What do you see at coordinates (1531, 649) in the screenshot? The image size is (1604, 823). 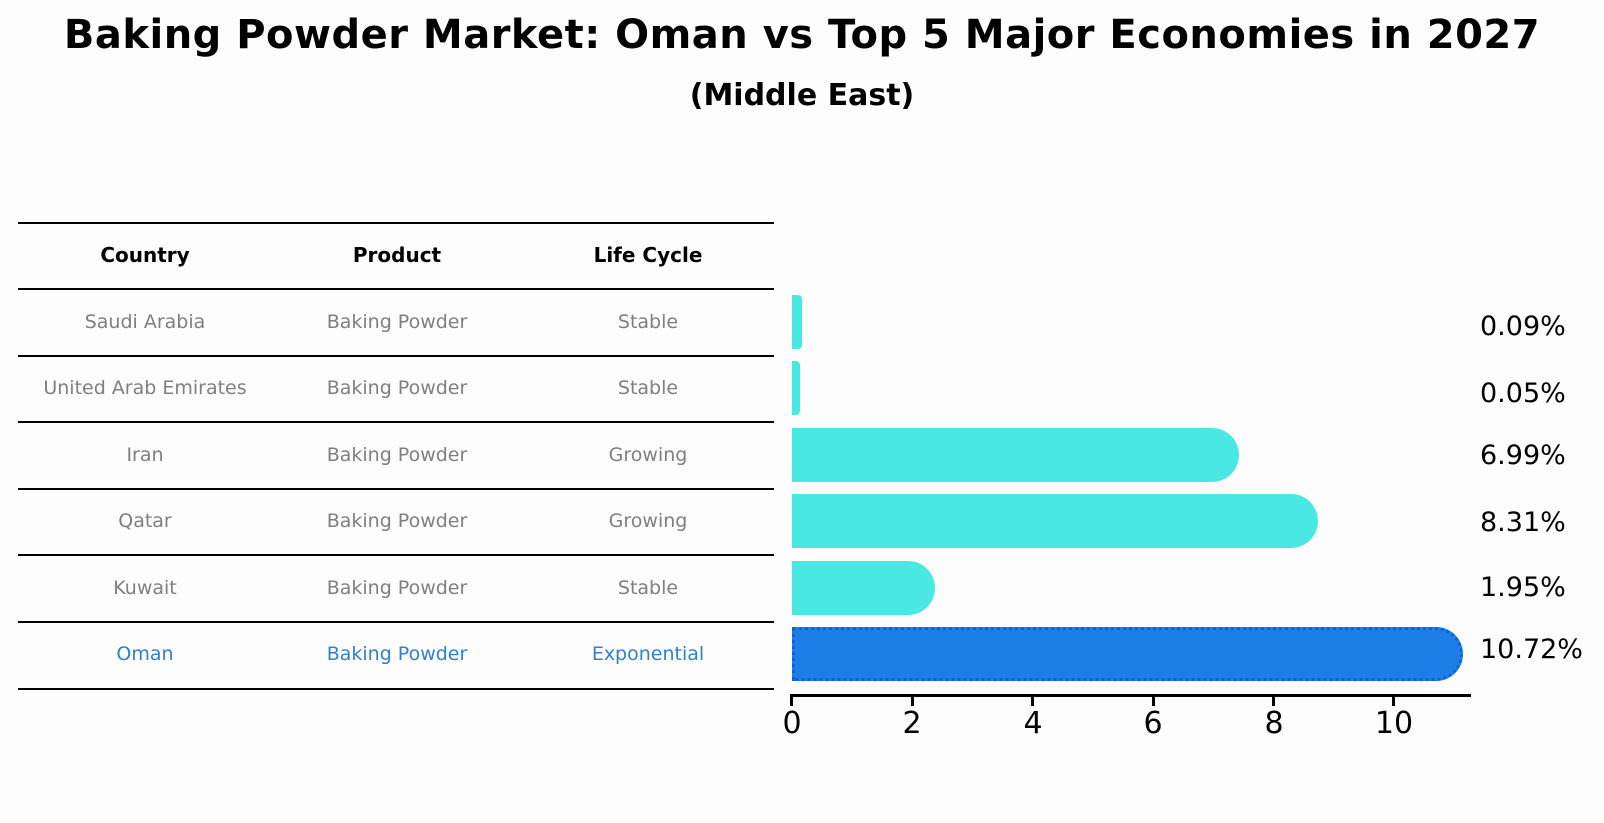 I see `value-label-oman: 10.72%` at bounding box center [1531, 649].